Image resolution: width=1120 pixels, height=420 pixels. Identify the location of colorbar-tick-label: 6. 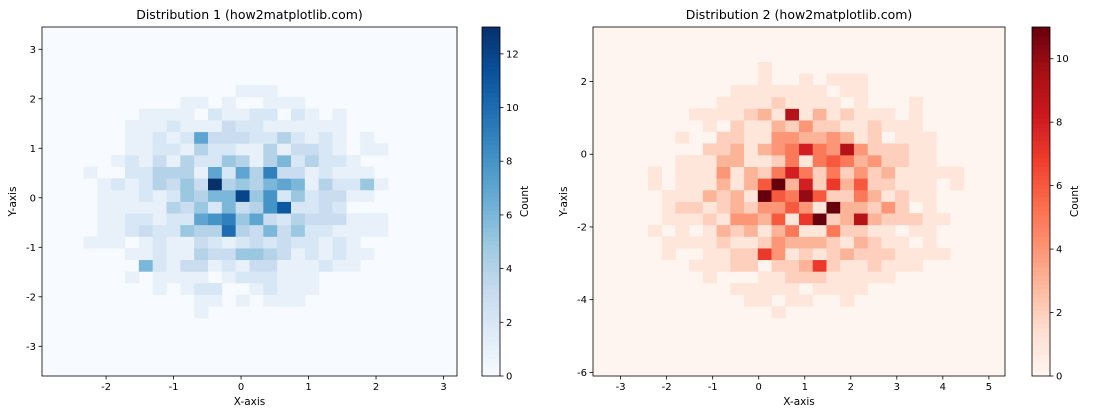
(1059, 186).